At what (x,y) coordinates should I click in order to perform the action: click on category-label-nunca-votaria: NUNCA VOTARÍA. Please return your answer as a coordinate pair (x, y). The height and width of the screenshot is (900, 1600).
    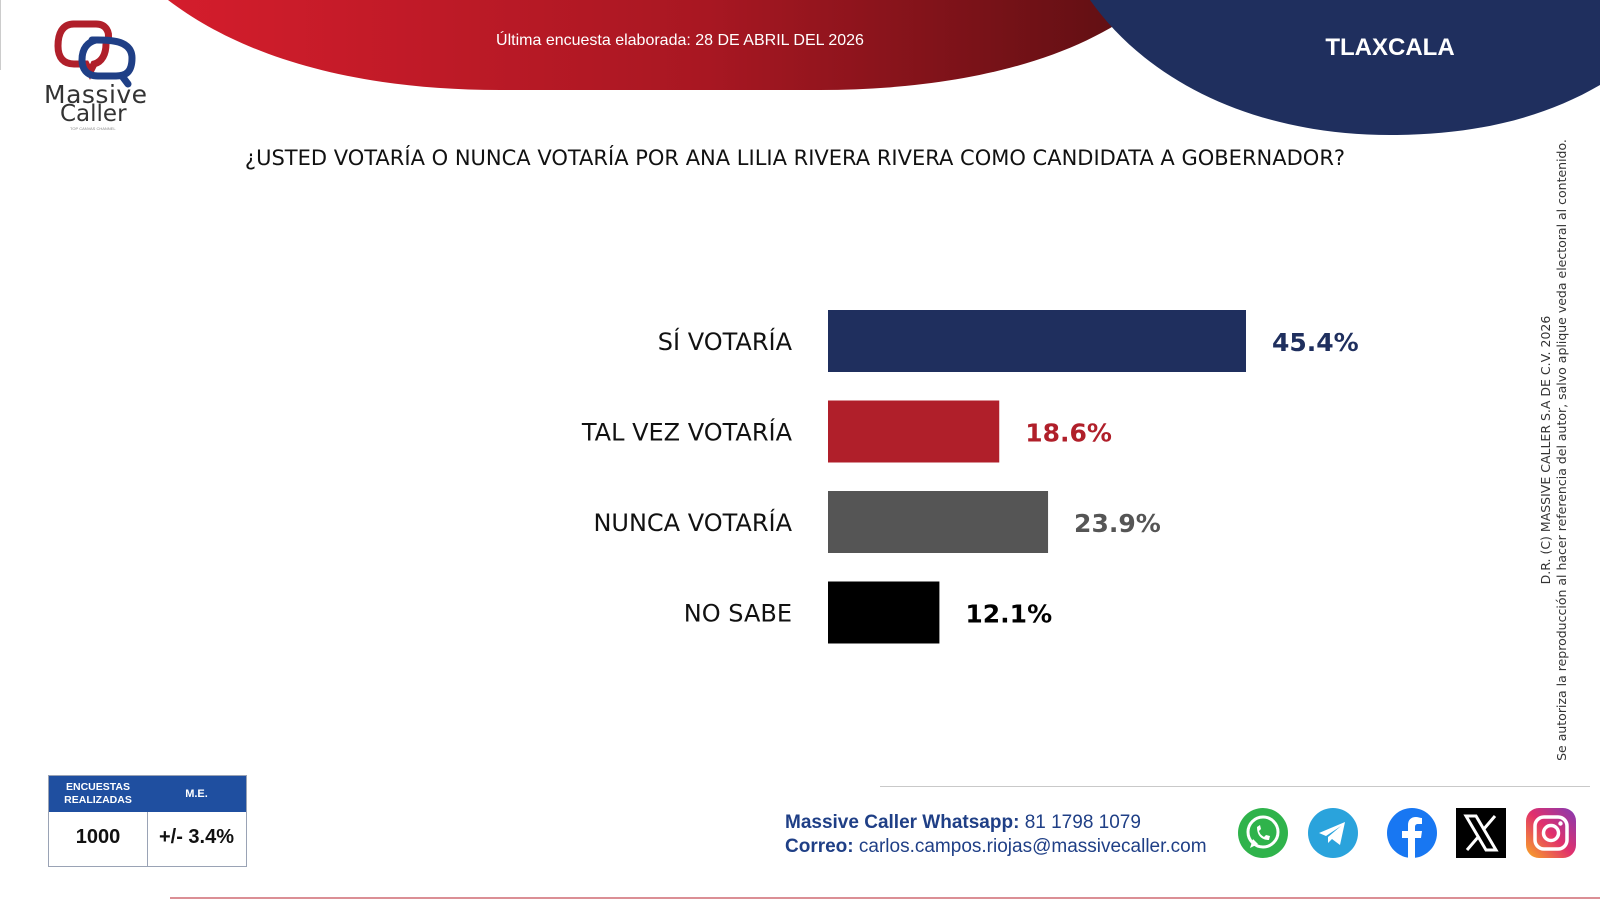
    Looking at the image, I should click on (692, 522).